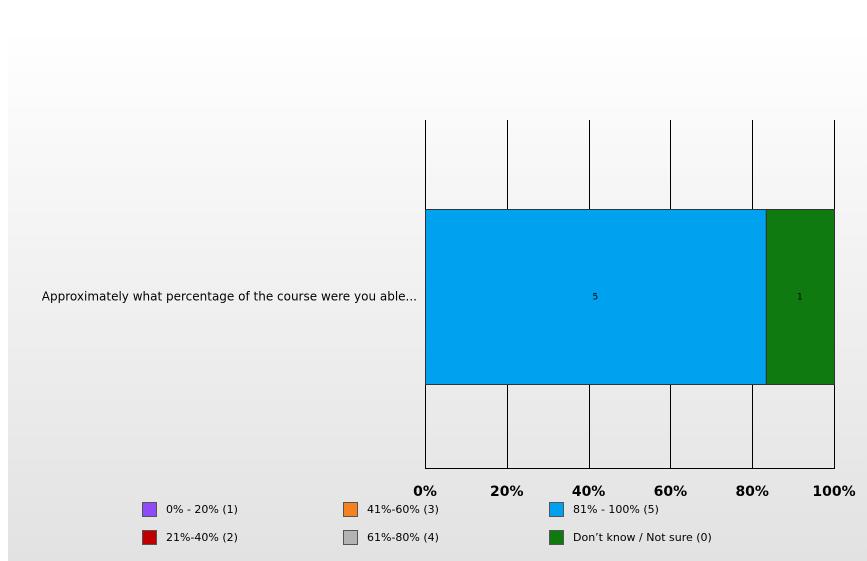  What do you see at coordinates (425, 492) in the screenshot?
I see `x-tick-label: 0%` at bounding box center [425, 492].